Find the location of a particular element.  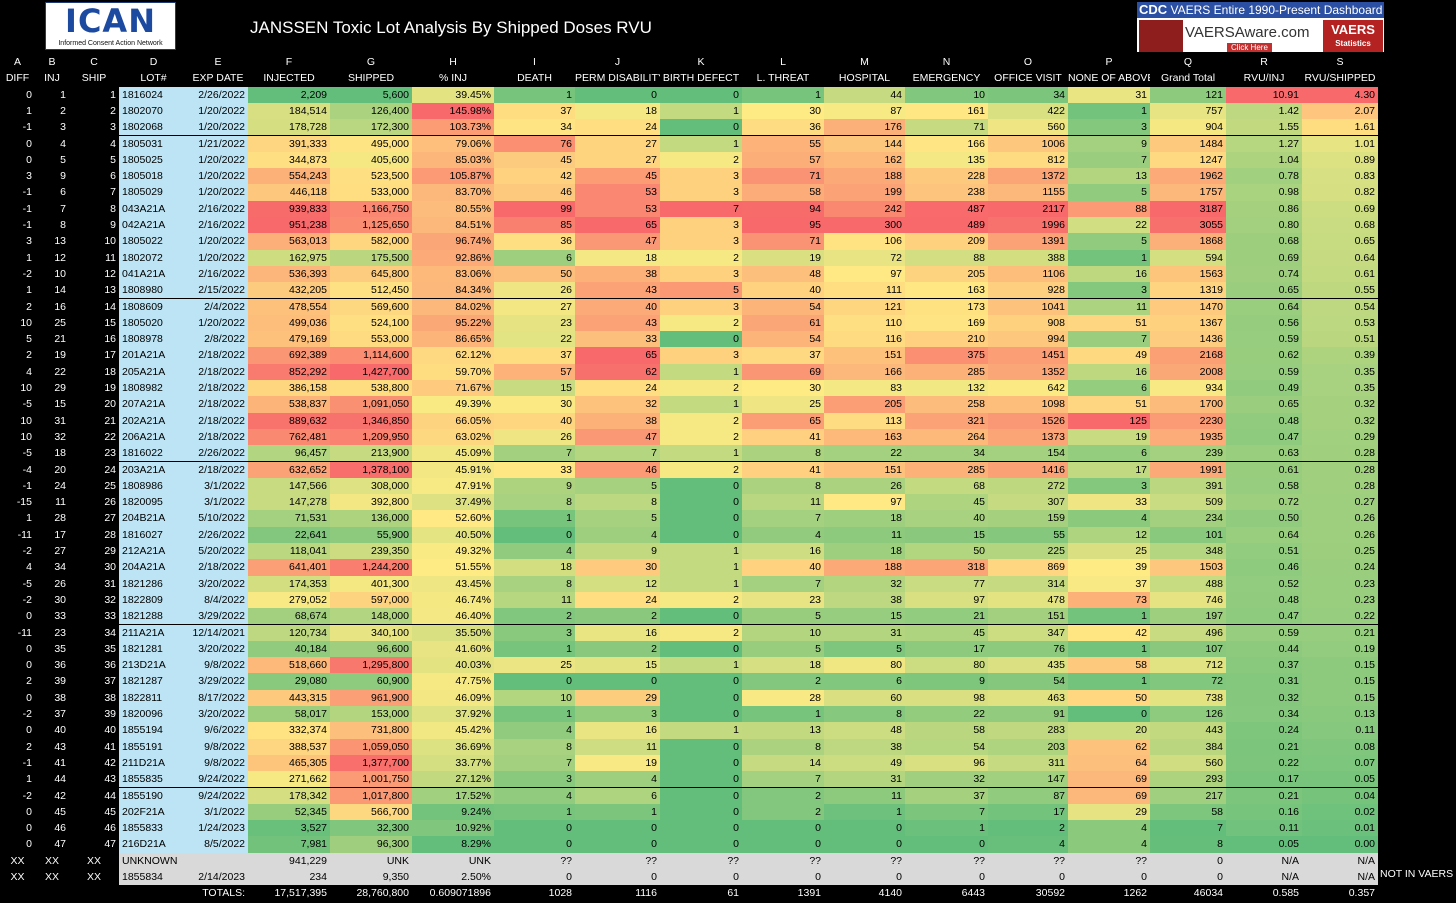

table-cell: 30 is located at coordinates (617, 567).